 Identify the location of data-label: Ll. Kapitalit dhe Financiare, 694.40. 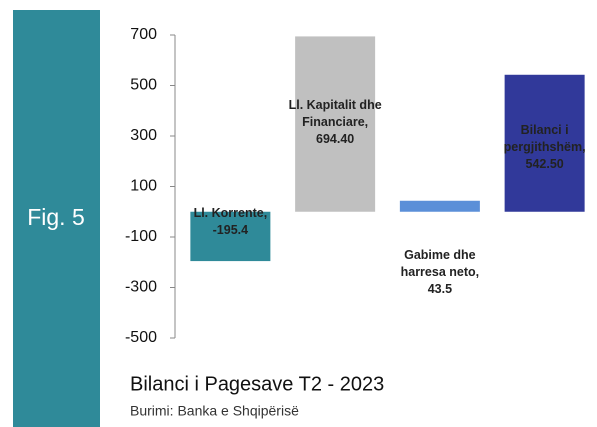
(335, 122).